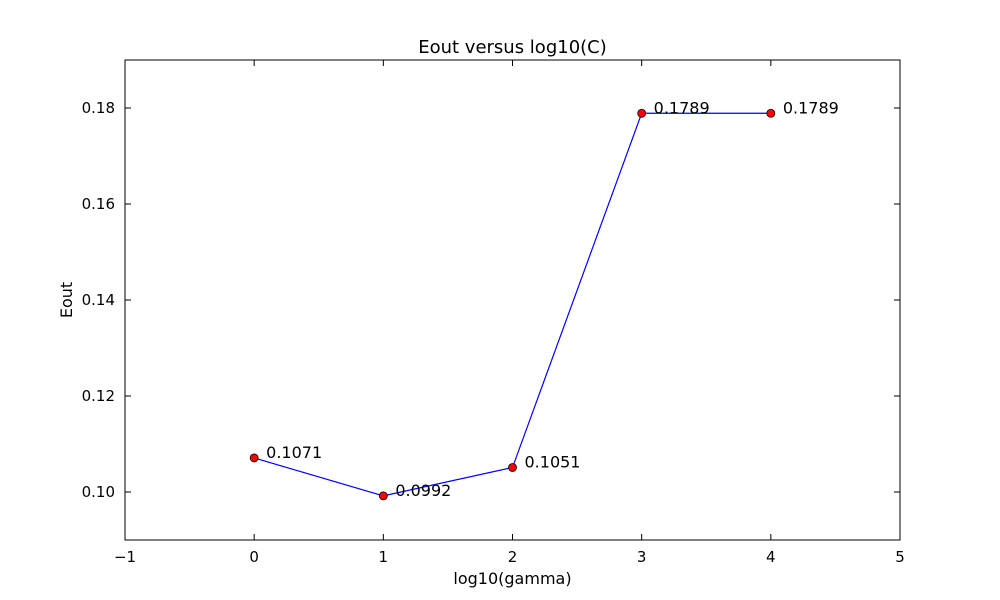 Image resolution: width=1000 pixels, height=600 pixels. I want to click on data-label: 0.1051, so click(553, 462).